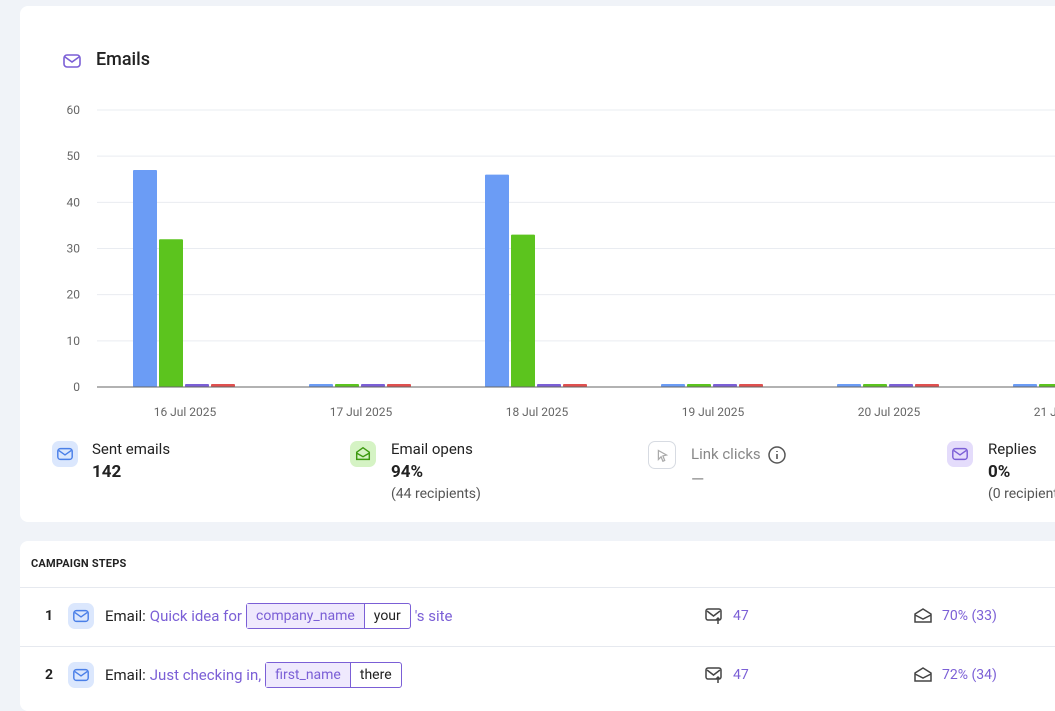 The width and height of the screenshot is (1055, 711). Describe the element at coordinates (49, 675) in the screenshot. I see `step-number: 2` at that location.